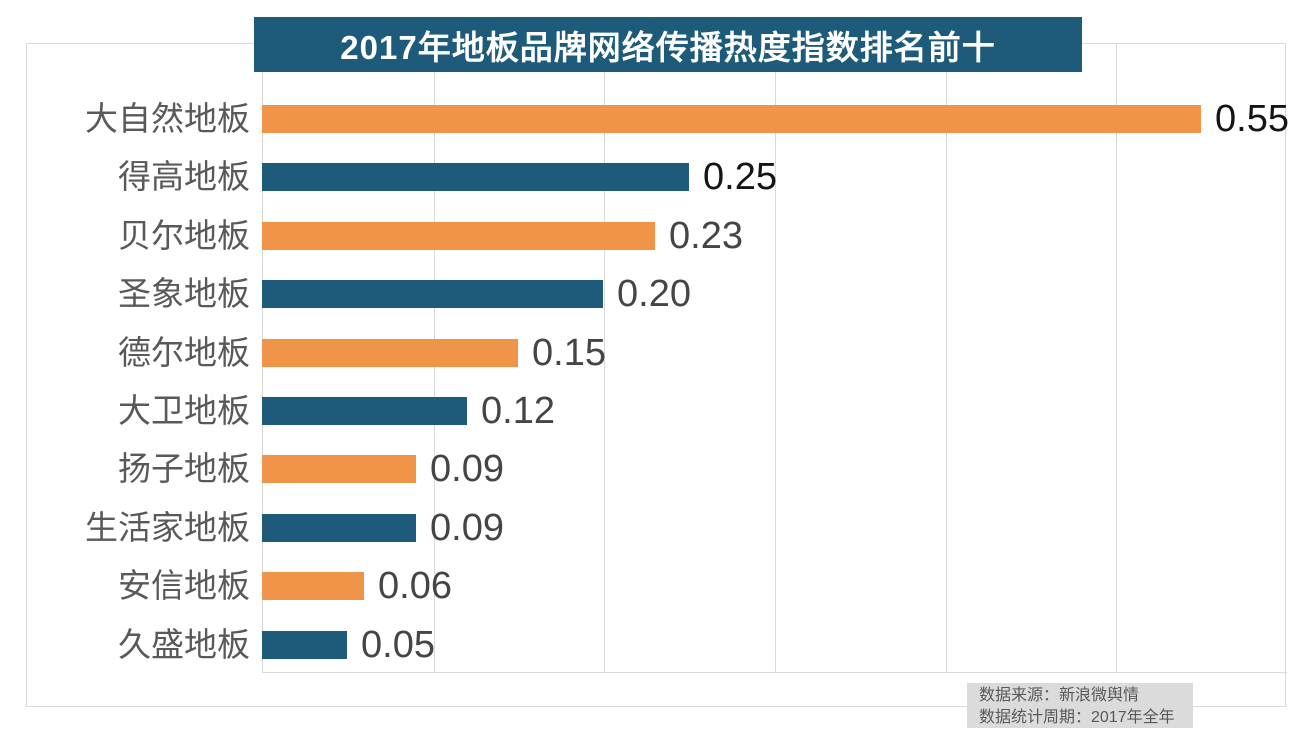 The width and height of the screenshot is (1314, 739). Describe the element at coordinates (184, 294) in the screenshot. I see `category-label: 圣象地板` at that location.